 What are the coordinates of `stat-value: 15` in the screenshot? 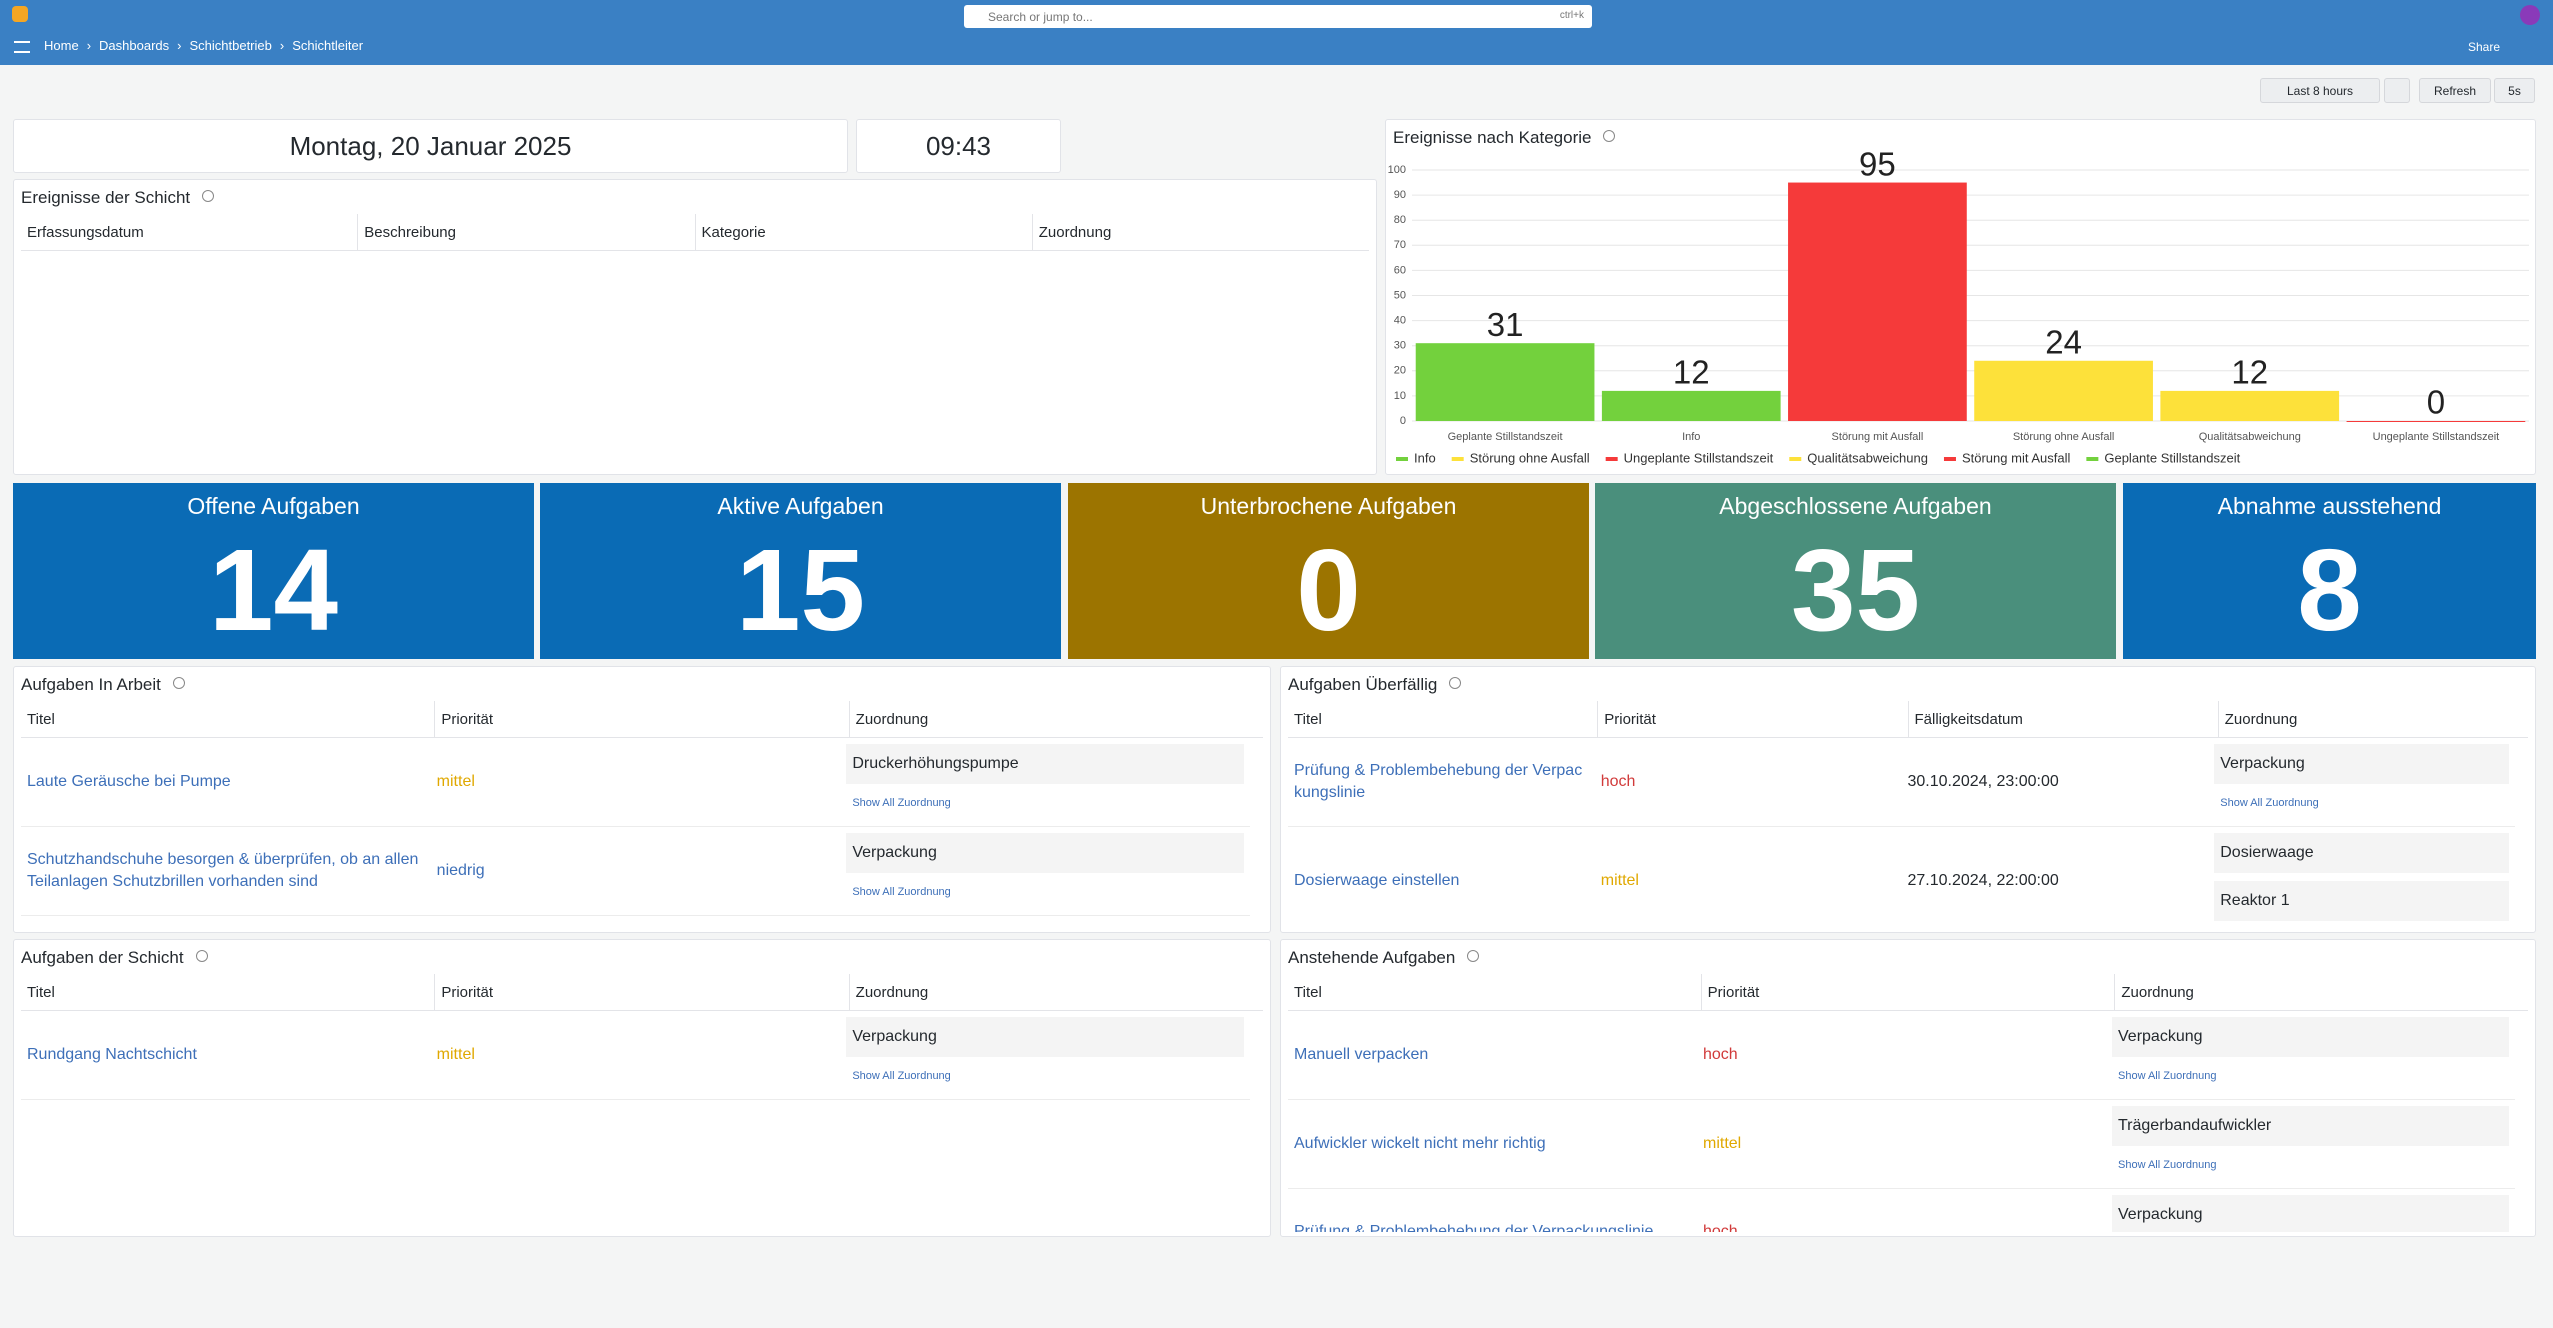 It's located at (800, 590).